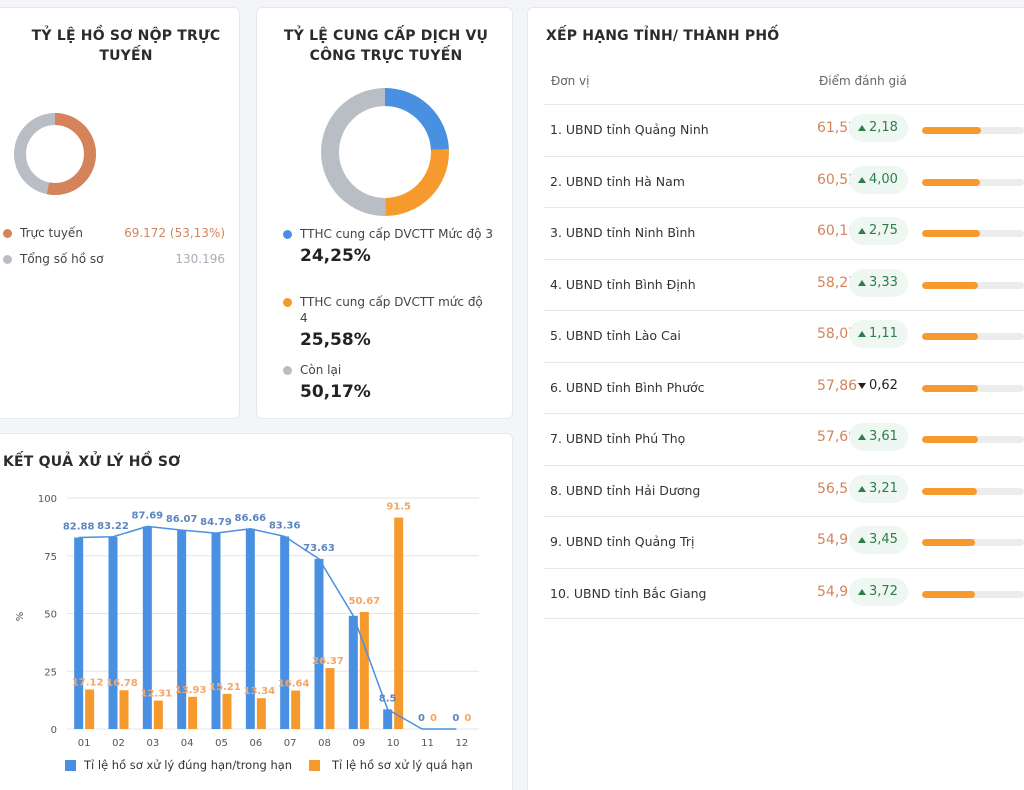 This screenshot has width=1024, height=790. I want to click on ranking-delta-badge: 2,75, so click(878, 231).